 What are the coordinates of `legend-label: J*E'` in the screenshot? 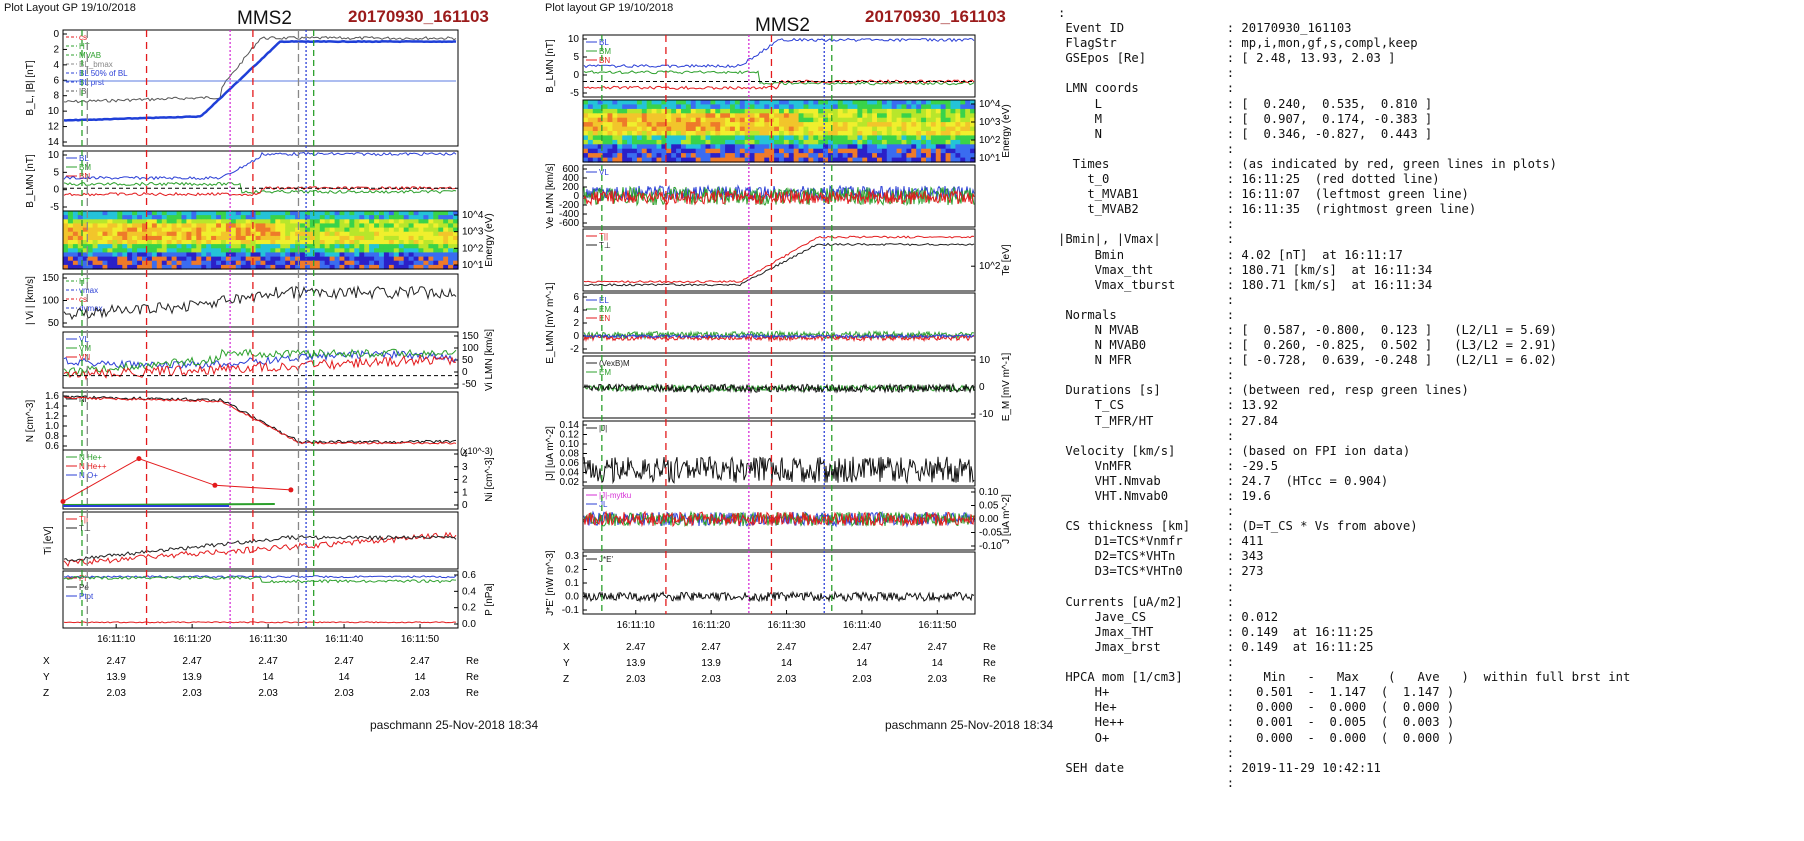 It's located at (606, 559).